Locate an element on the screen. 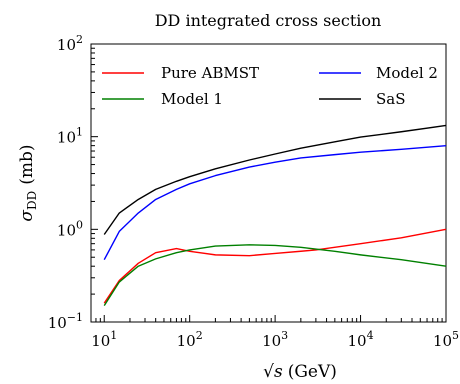 This screenshot has height=384, width=460. x-axis: 10¹ 10² 10³ 10⁴ 10⁵ is located at coordinates (274, 332).